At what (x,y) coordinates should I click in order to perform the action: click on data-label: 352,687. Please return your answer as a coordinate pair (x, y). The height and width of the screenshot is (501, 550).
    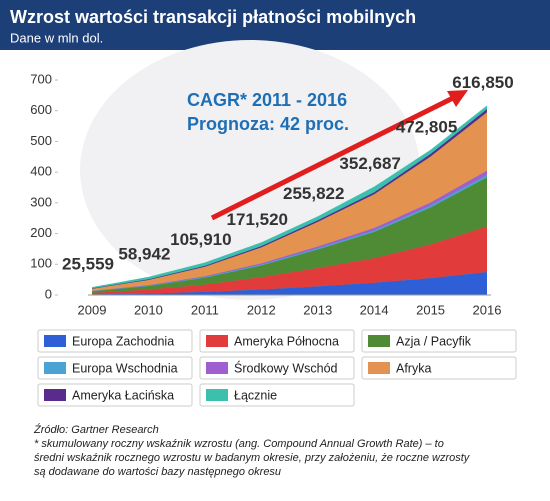
    Looking at the image, I should click on (369, 163).